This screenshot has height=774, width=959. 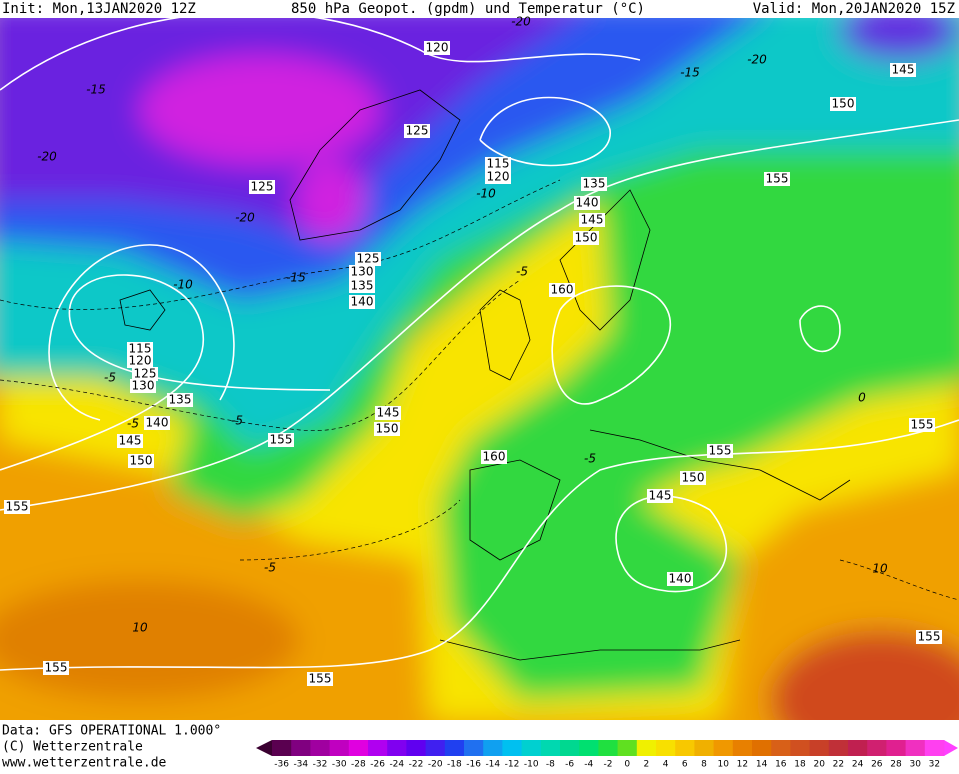 I want to click on temperature-label: 10, so click(x=880, y=569).